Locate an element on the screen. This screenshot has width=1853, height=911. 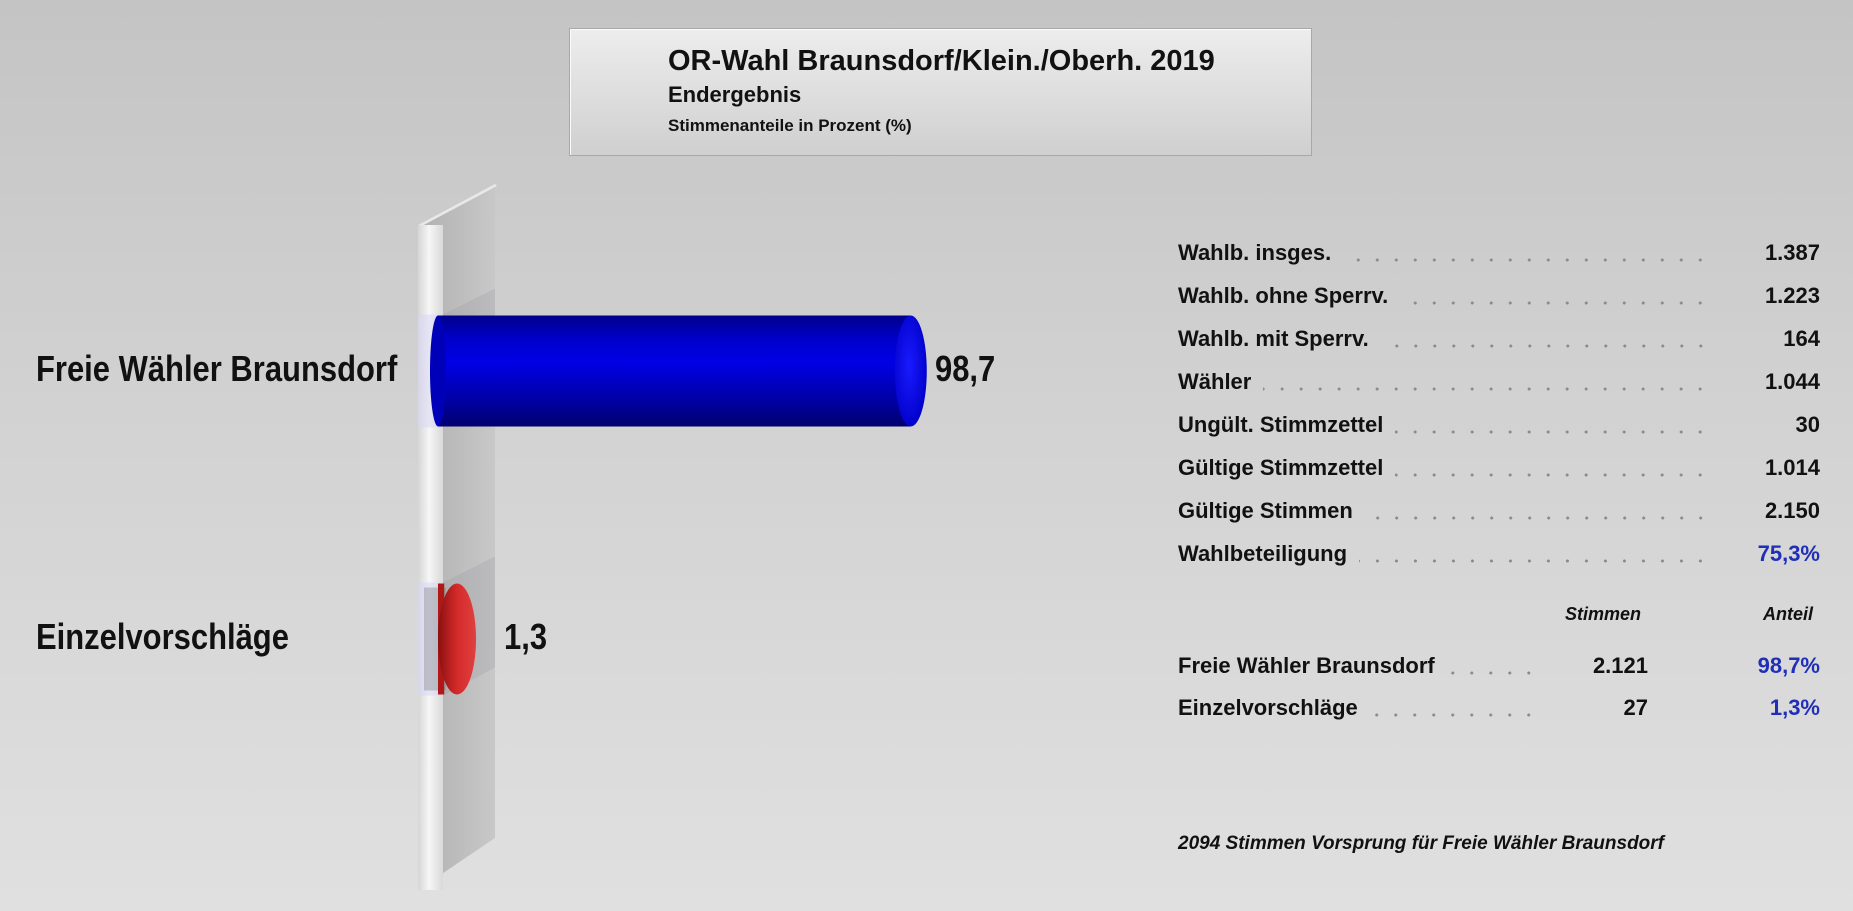
stats-value: 30 is located at coordinates (1807, 424).